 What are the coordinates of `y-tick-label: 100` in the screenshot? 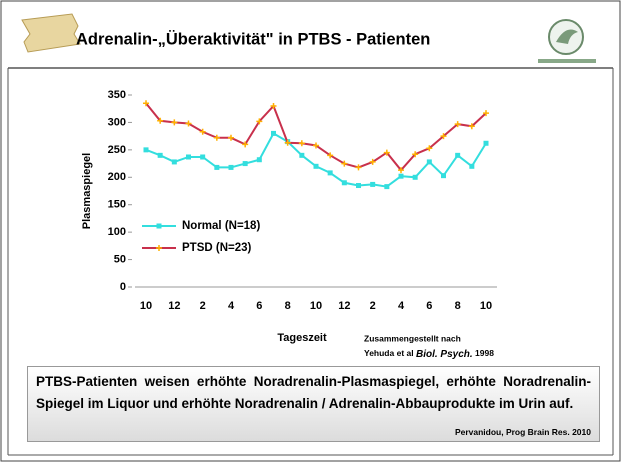 It's located at (117, 232).